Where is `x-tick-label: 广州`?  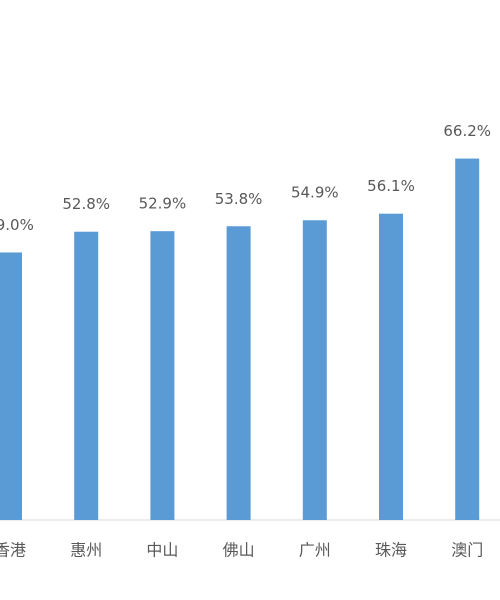 x-tick-label: 广州 is located at coordinates (315, 550).